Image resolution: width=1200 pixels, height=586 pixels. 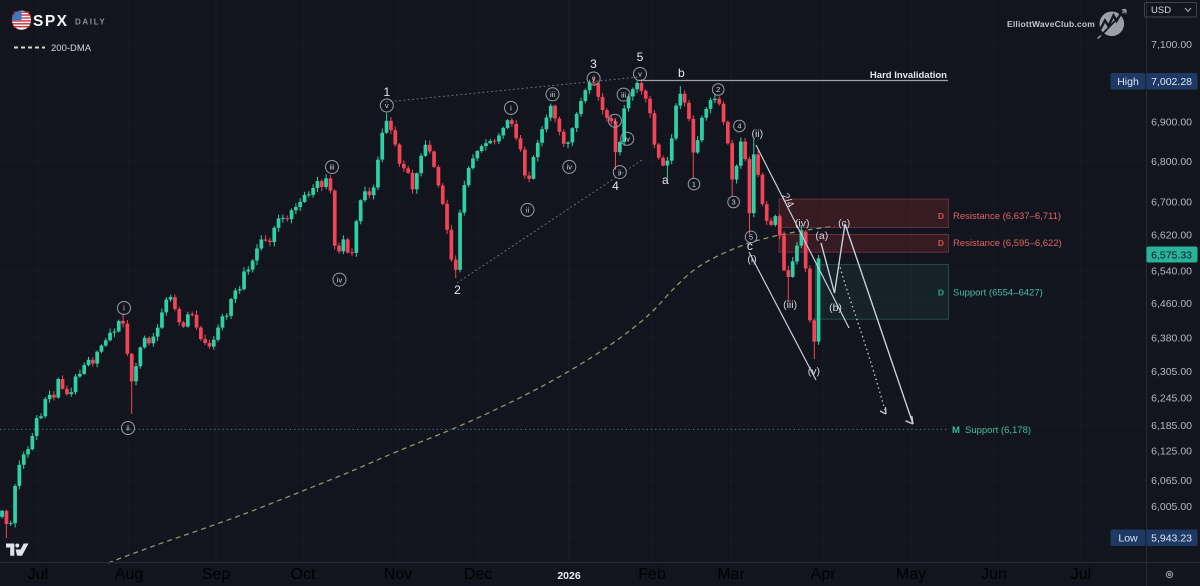 I want to click on svg-text: Support (6554–6427), so click(x=998, y=293).